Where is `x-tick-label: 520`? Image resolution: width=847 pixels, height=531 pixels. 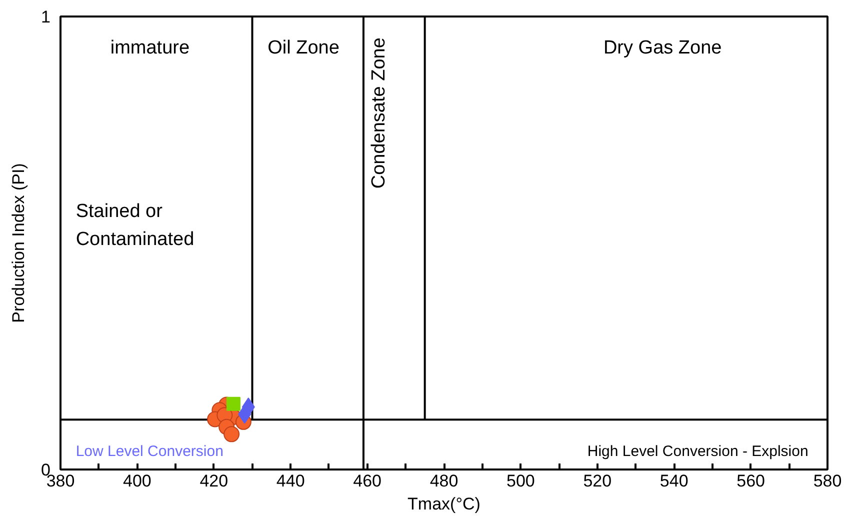
x-tick-label: 520 is located at coordinates (597, 481).